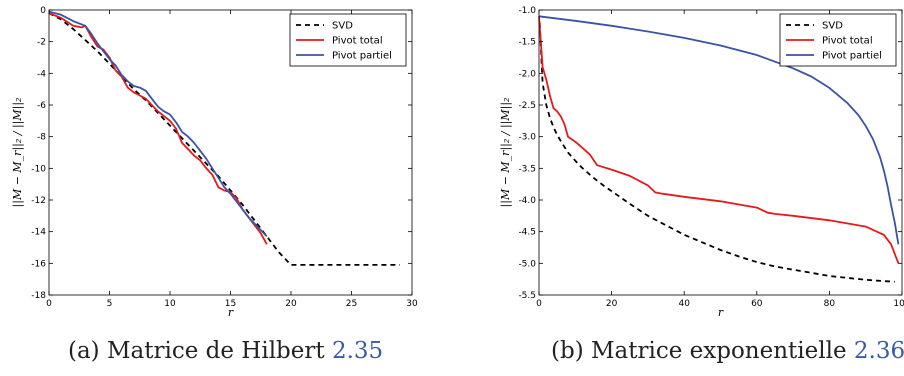  I want to click on x-tick-label: 60, so click(757, 304).